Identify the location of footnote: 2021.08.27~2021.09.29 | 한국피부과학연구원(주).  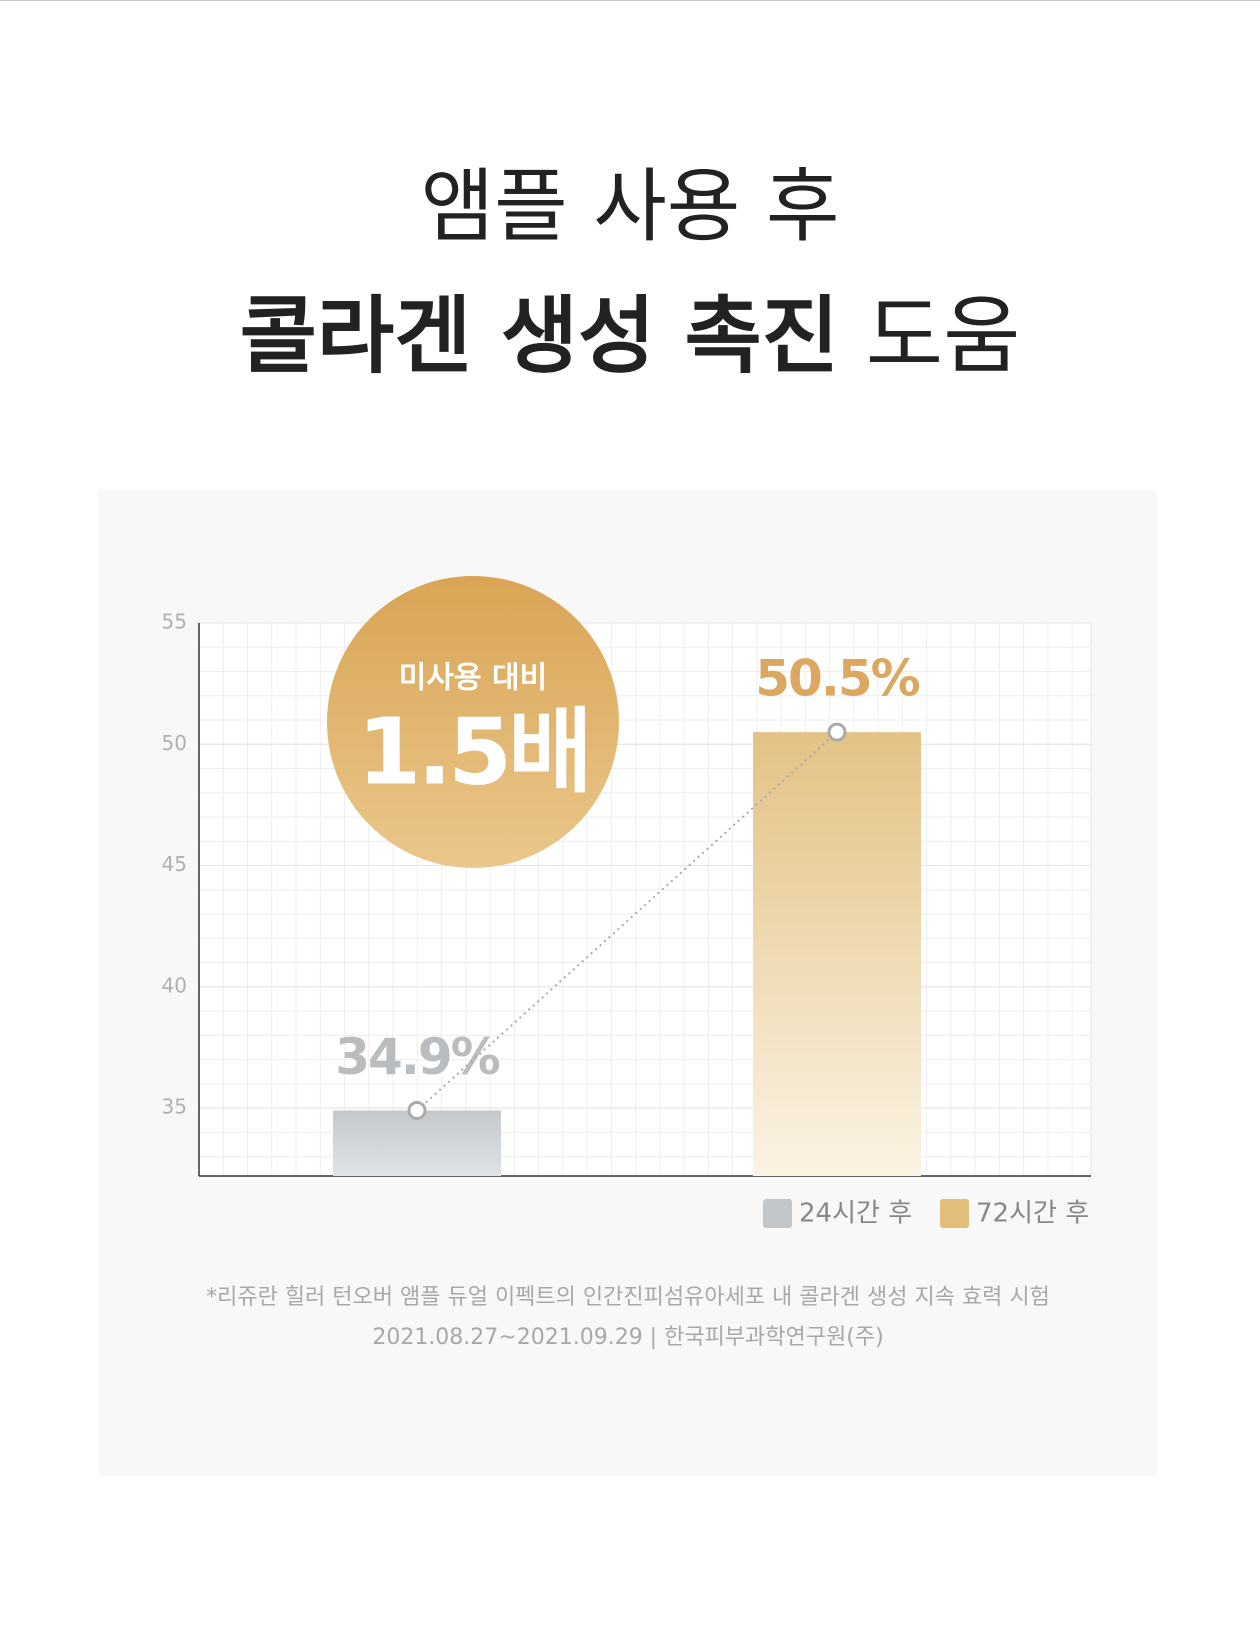
(627, 1337).